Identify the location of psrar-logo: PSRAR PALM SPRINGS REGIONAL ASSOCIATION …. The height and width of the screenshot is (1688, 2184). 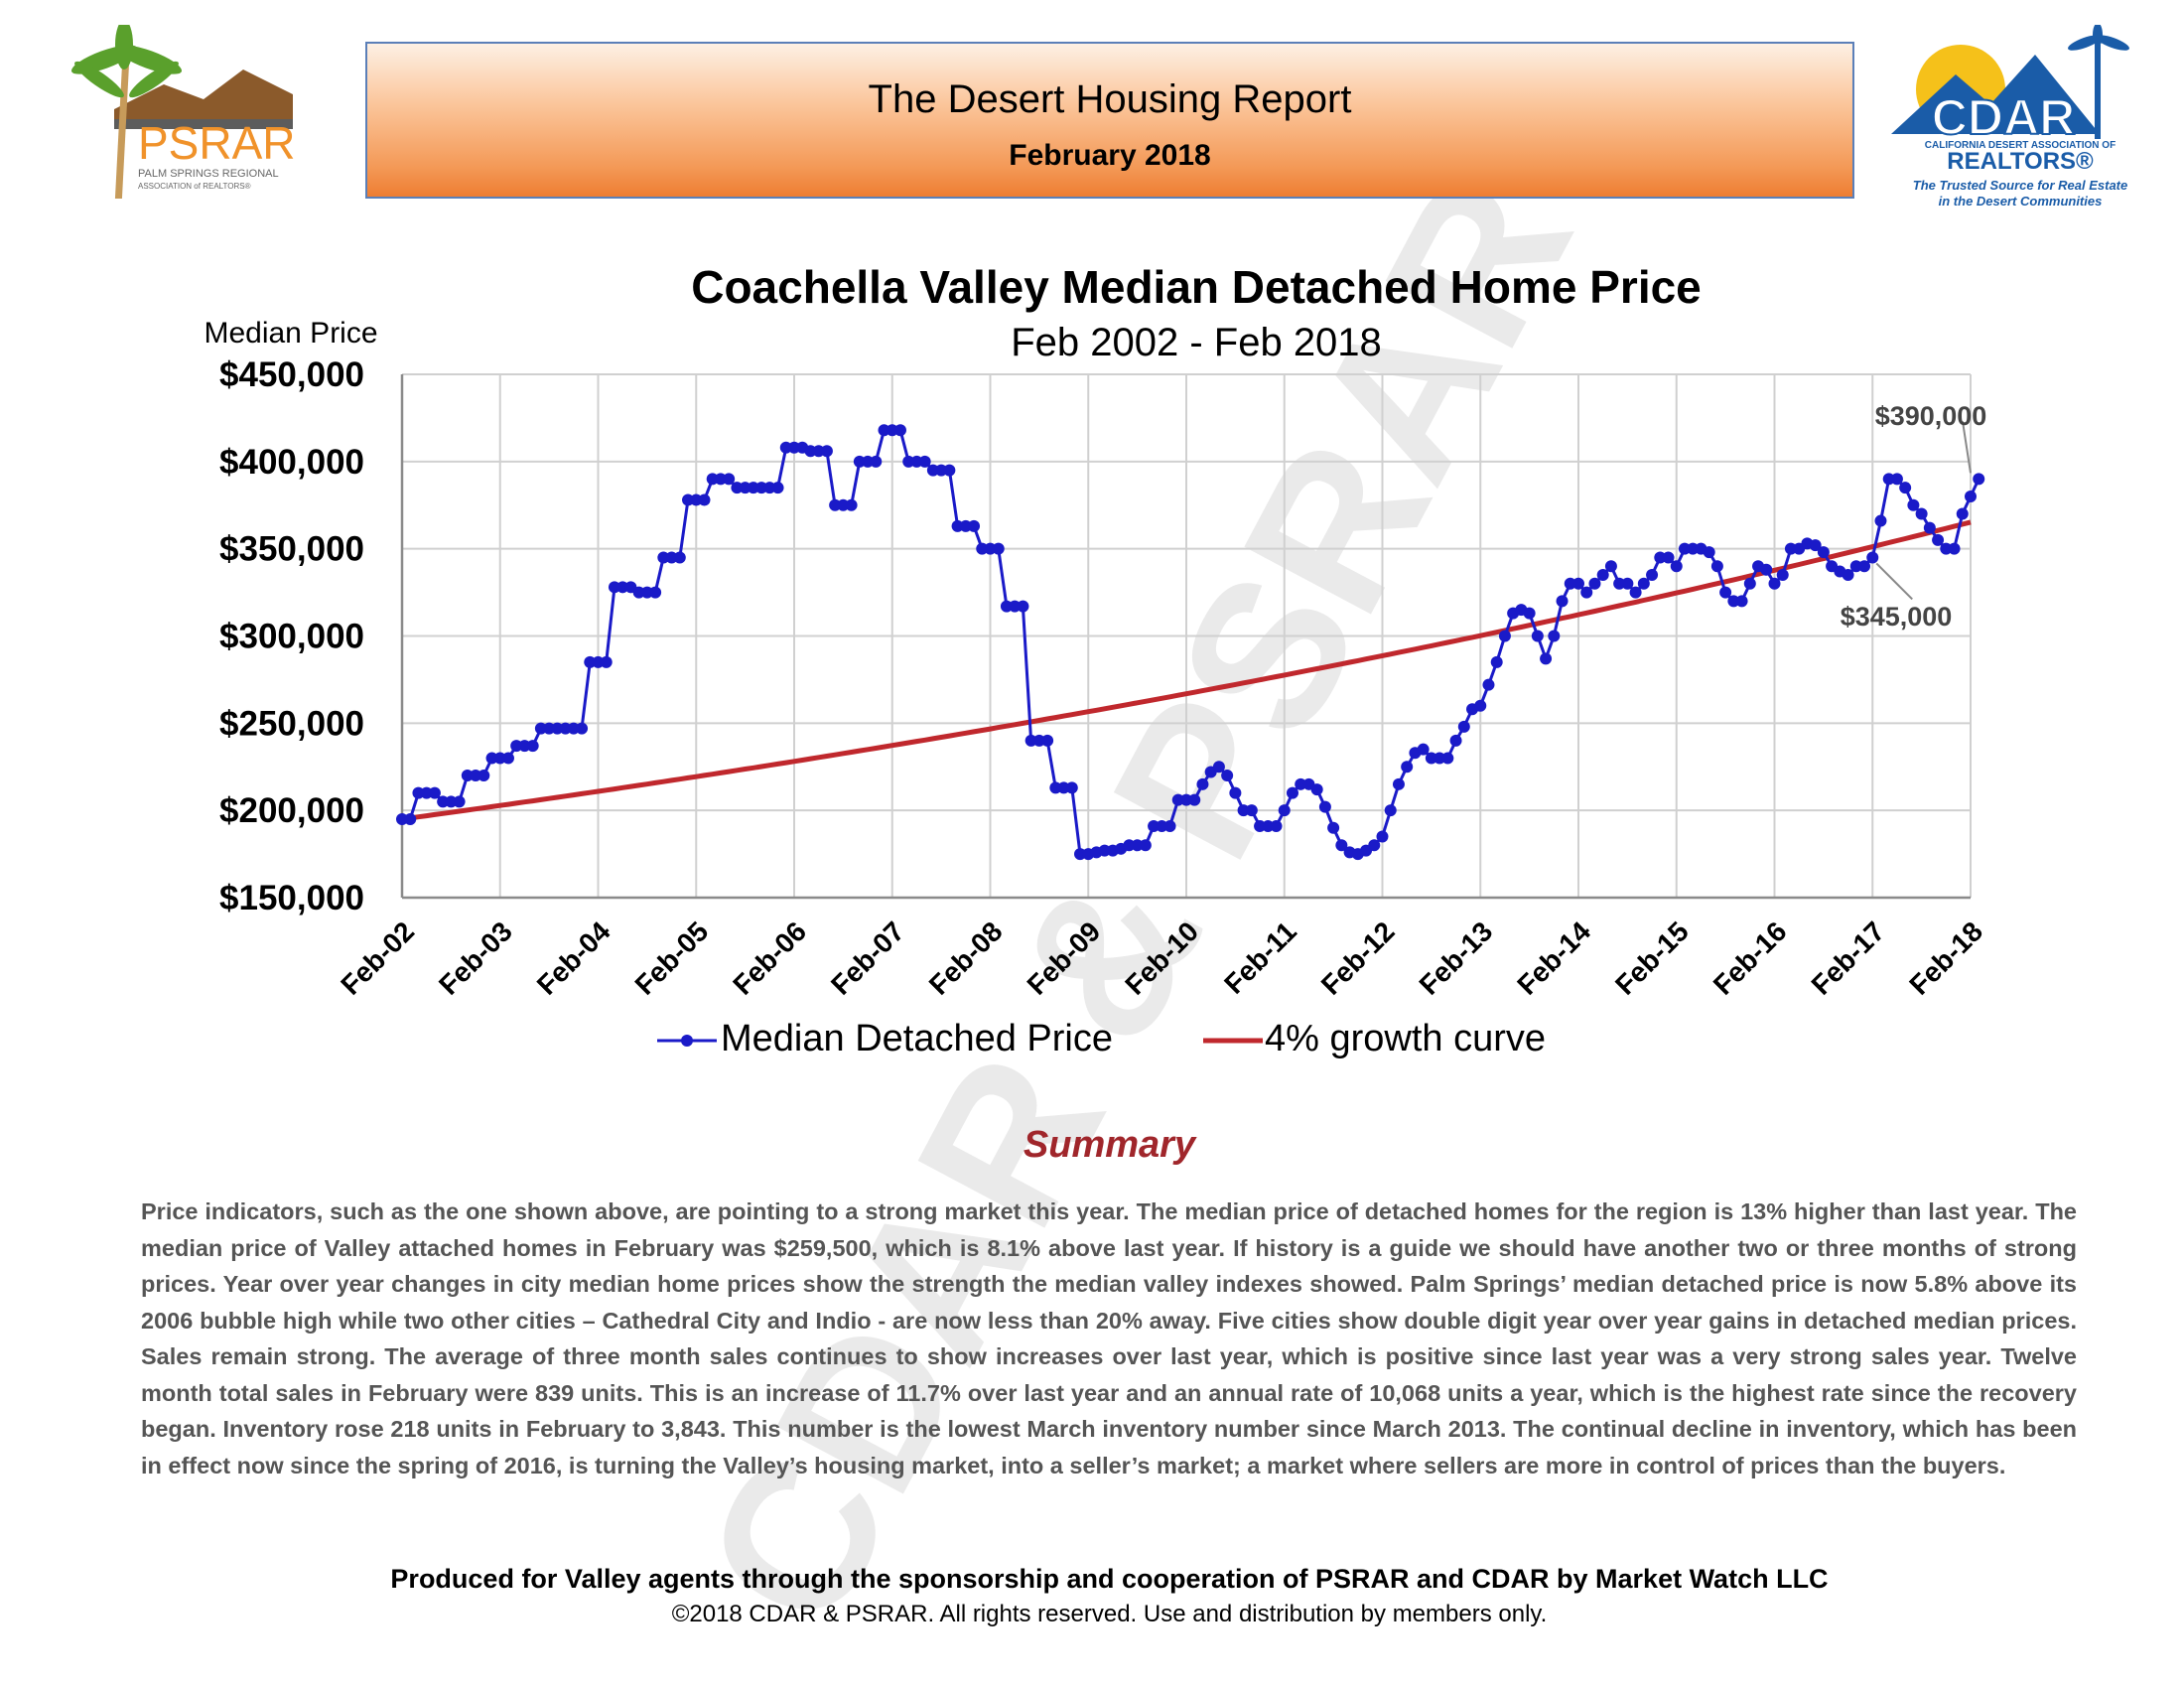
(182, 112).